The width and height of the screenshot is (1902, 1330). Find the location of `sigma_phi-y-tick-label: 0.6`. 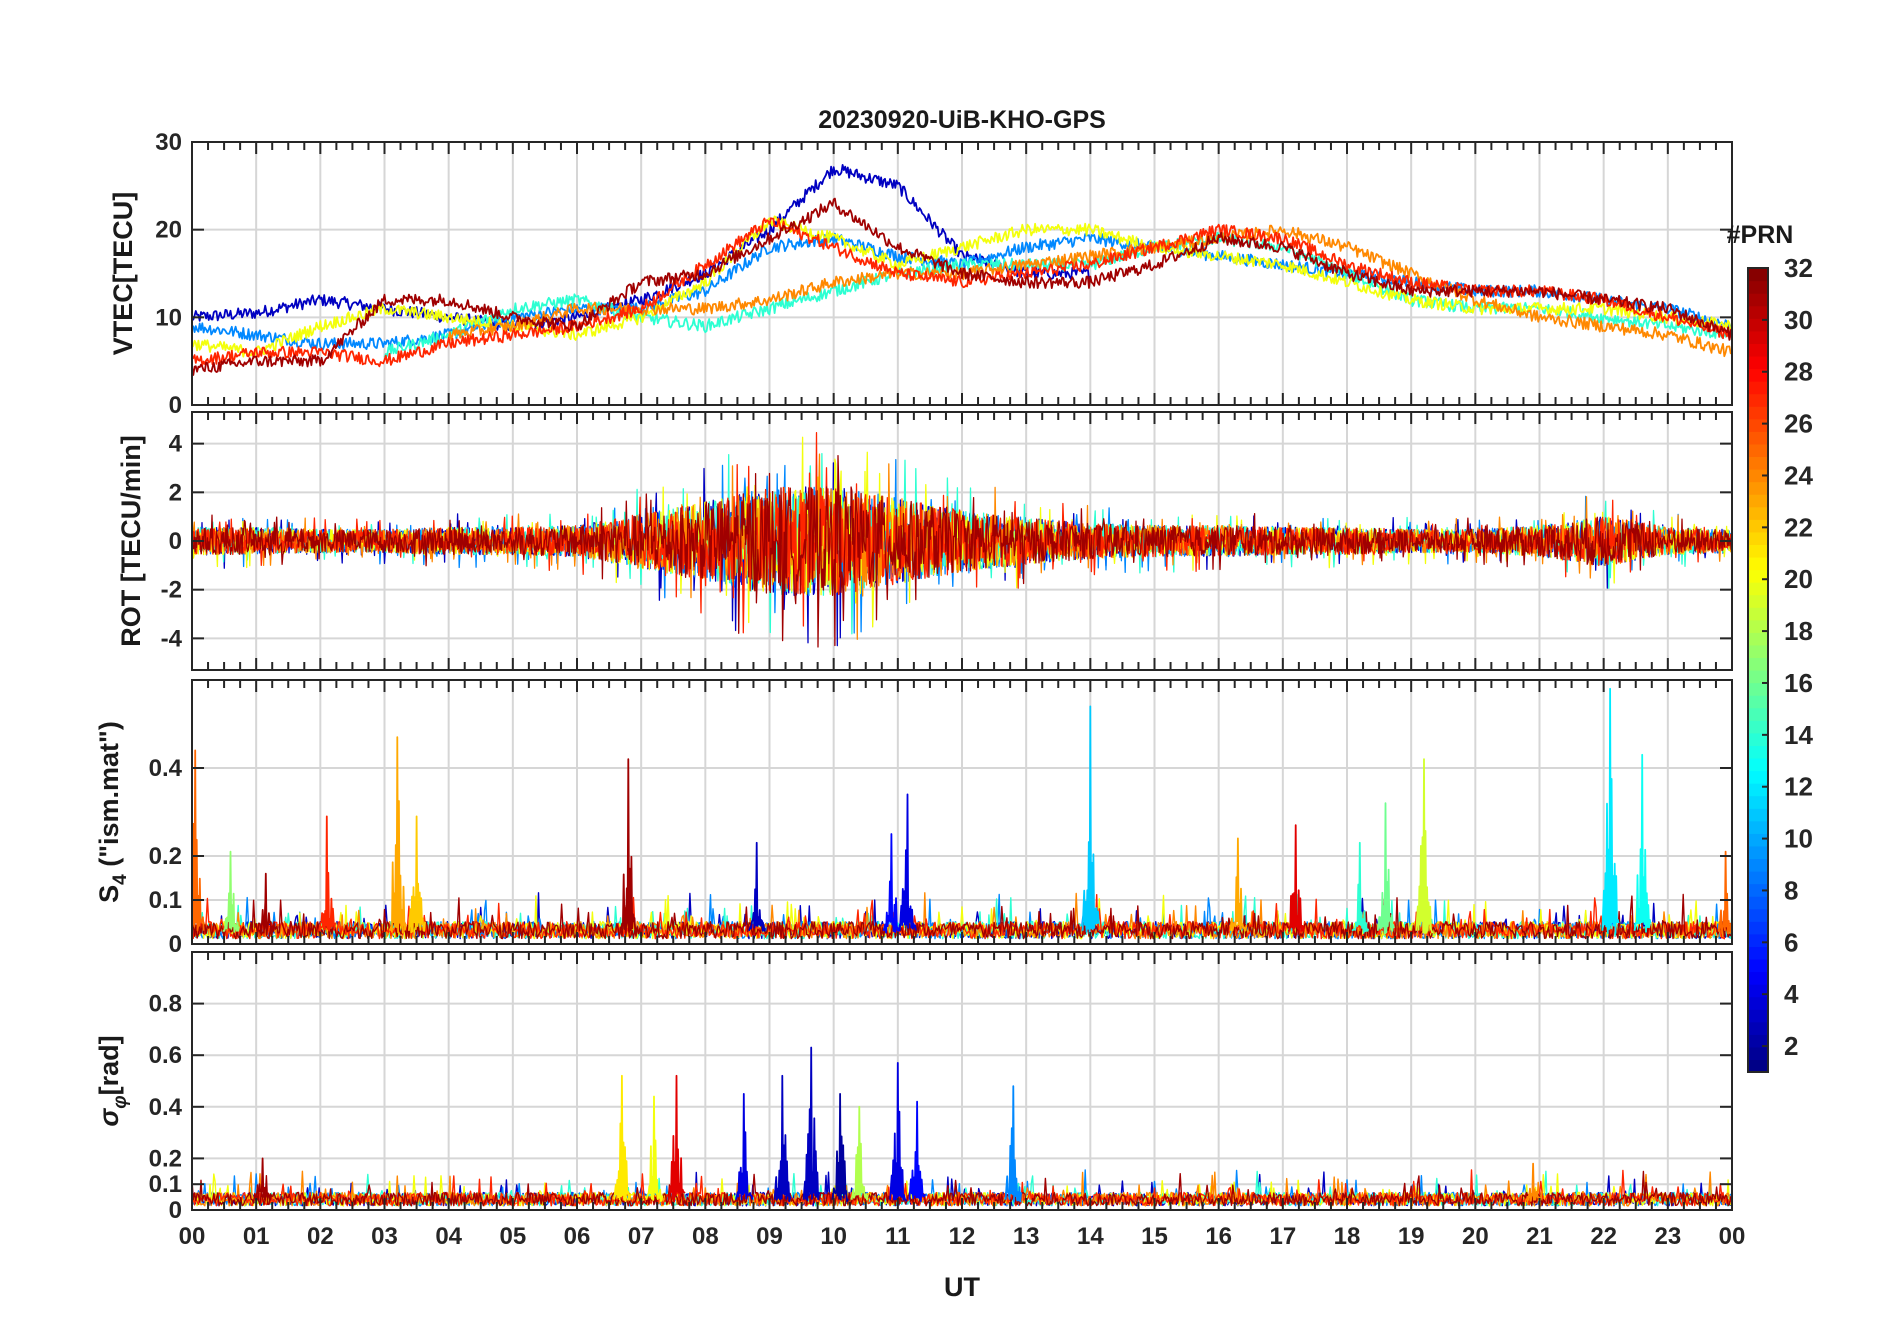

sigma_phi-y-tick-label: 0.6 is located at coordinates (165, 1055).